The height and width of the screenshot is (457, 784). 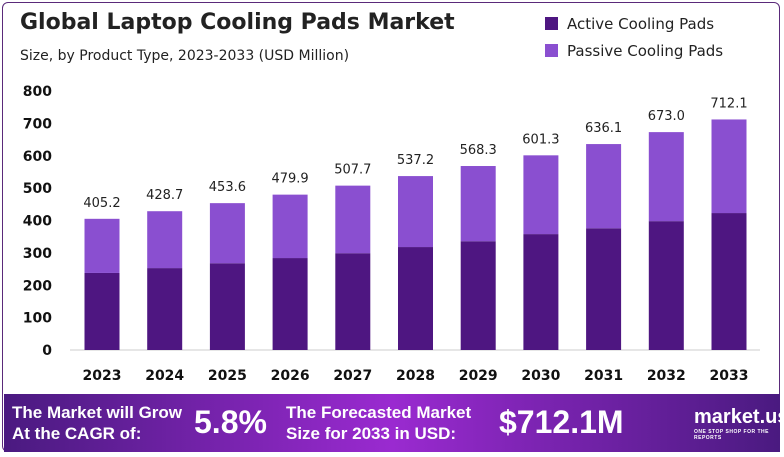 I want to click on total-label: 568.3, so click(x=478, y=150).